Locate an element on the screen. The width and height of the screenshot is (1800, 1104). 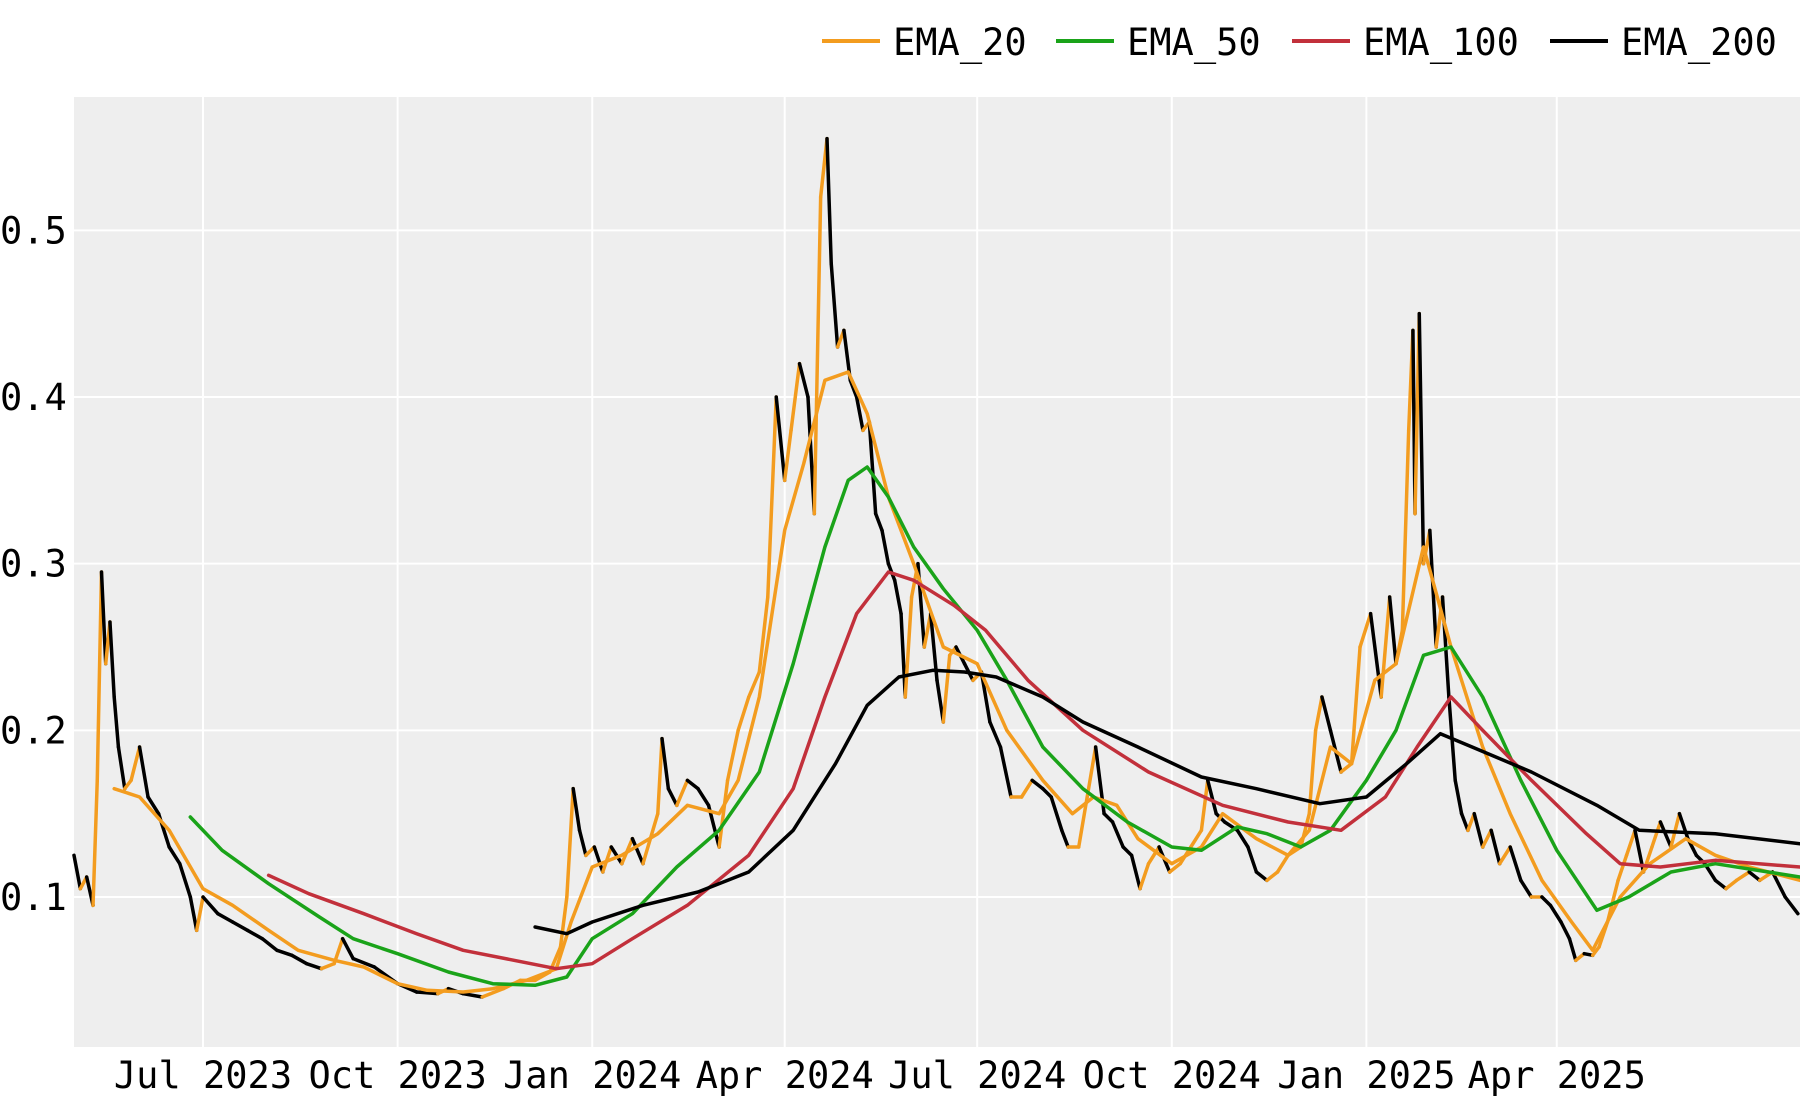
x-tick-label: Oct 2024 is located at coordinates (1172, 1075).